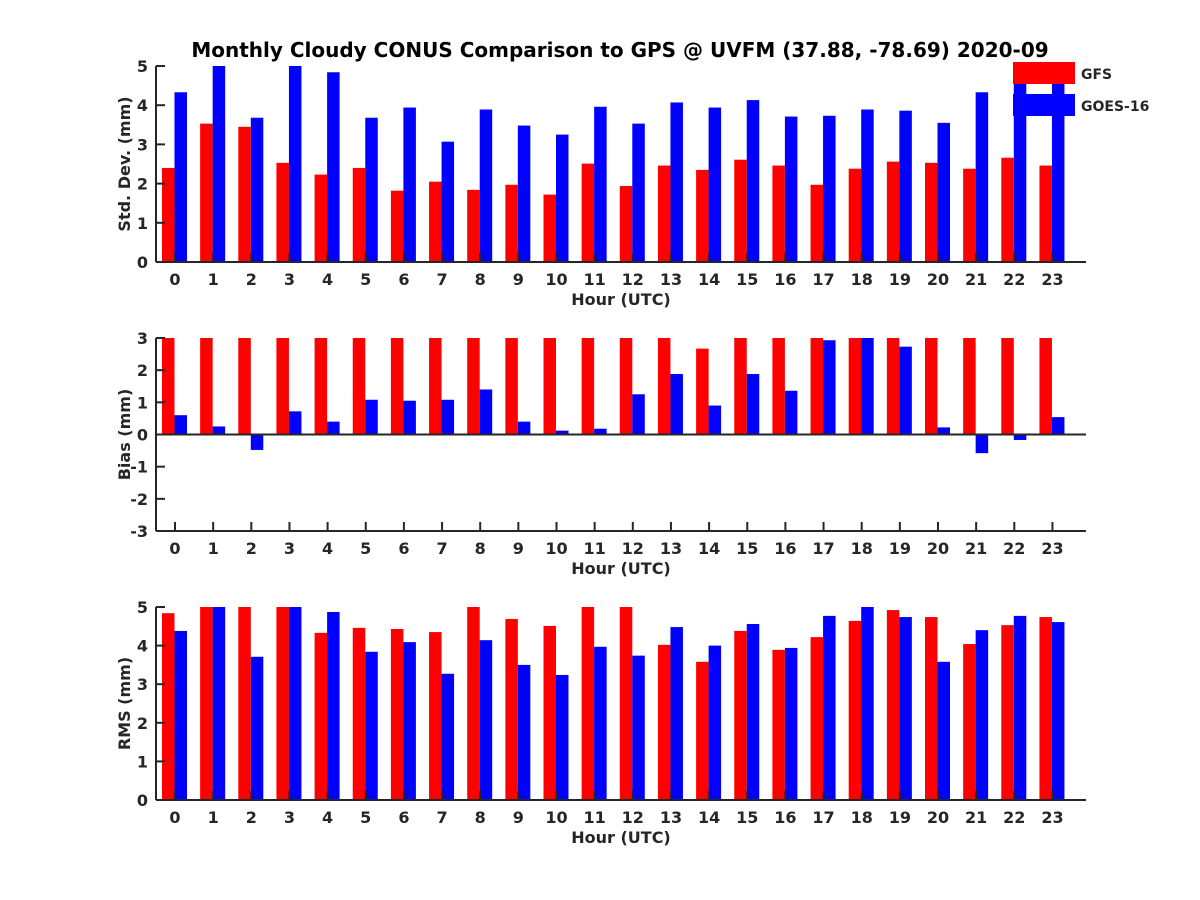  I want to click on x-tick-label: 17, so click(823, 817).